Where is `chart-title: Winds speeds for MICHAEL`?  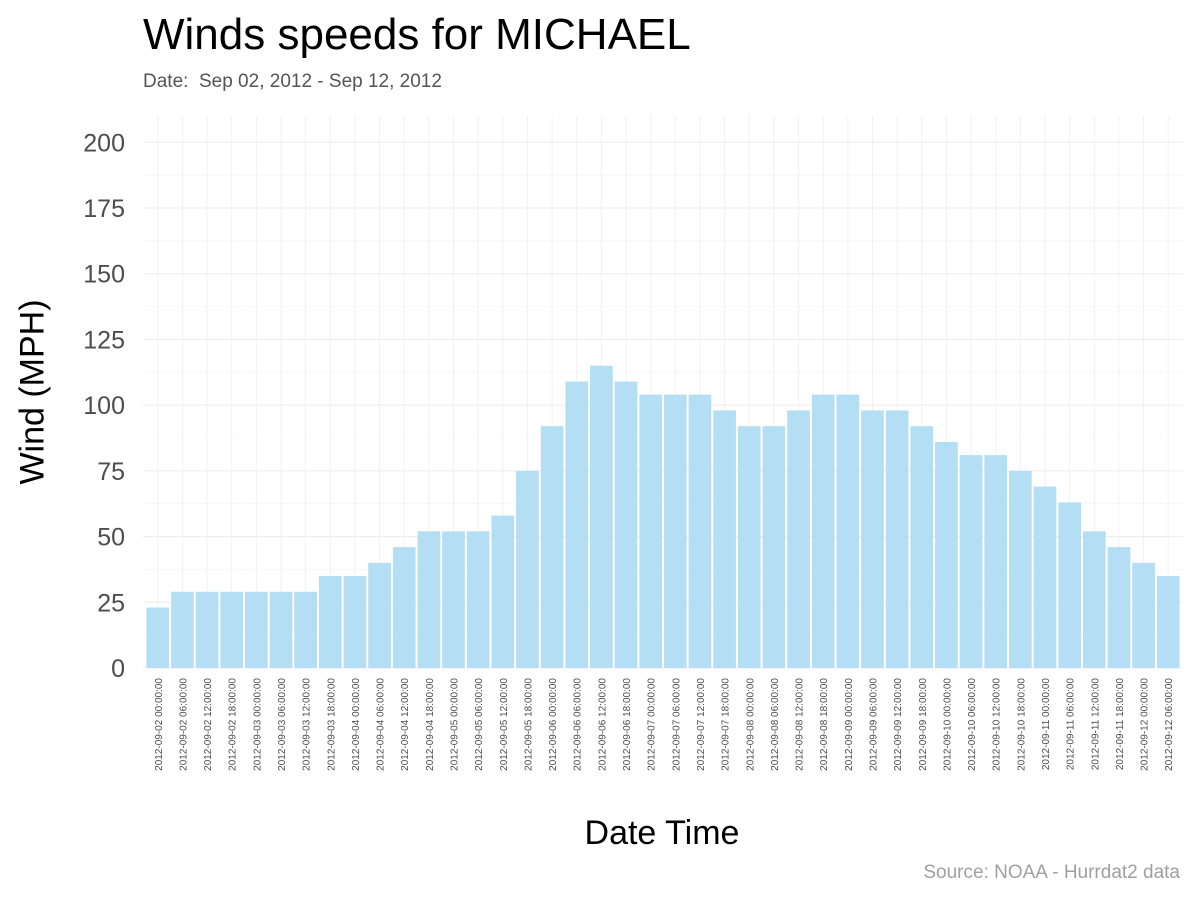 chart-title: Winds speeds for MICHAEL is located at coordinates (417, 34).